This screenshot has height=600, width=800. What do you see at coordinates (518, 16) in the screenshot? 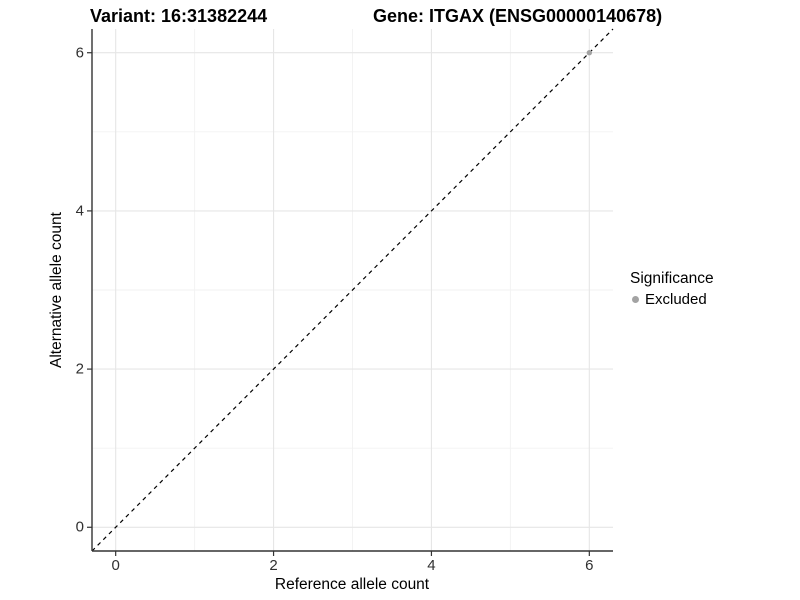
I see `plot-title-gene: Gene: ITGAX (ENSG00000140678)` at bounding box center [518, 16].